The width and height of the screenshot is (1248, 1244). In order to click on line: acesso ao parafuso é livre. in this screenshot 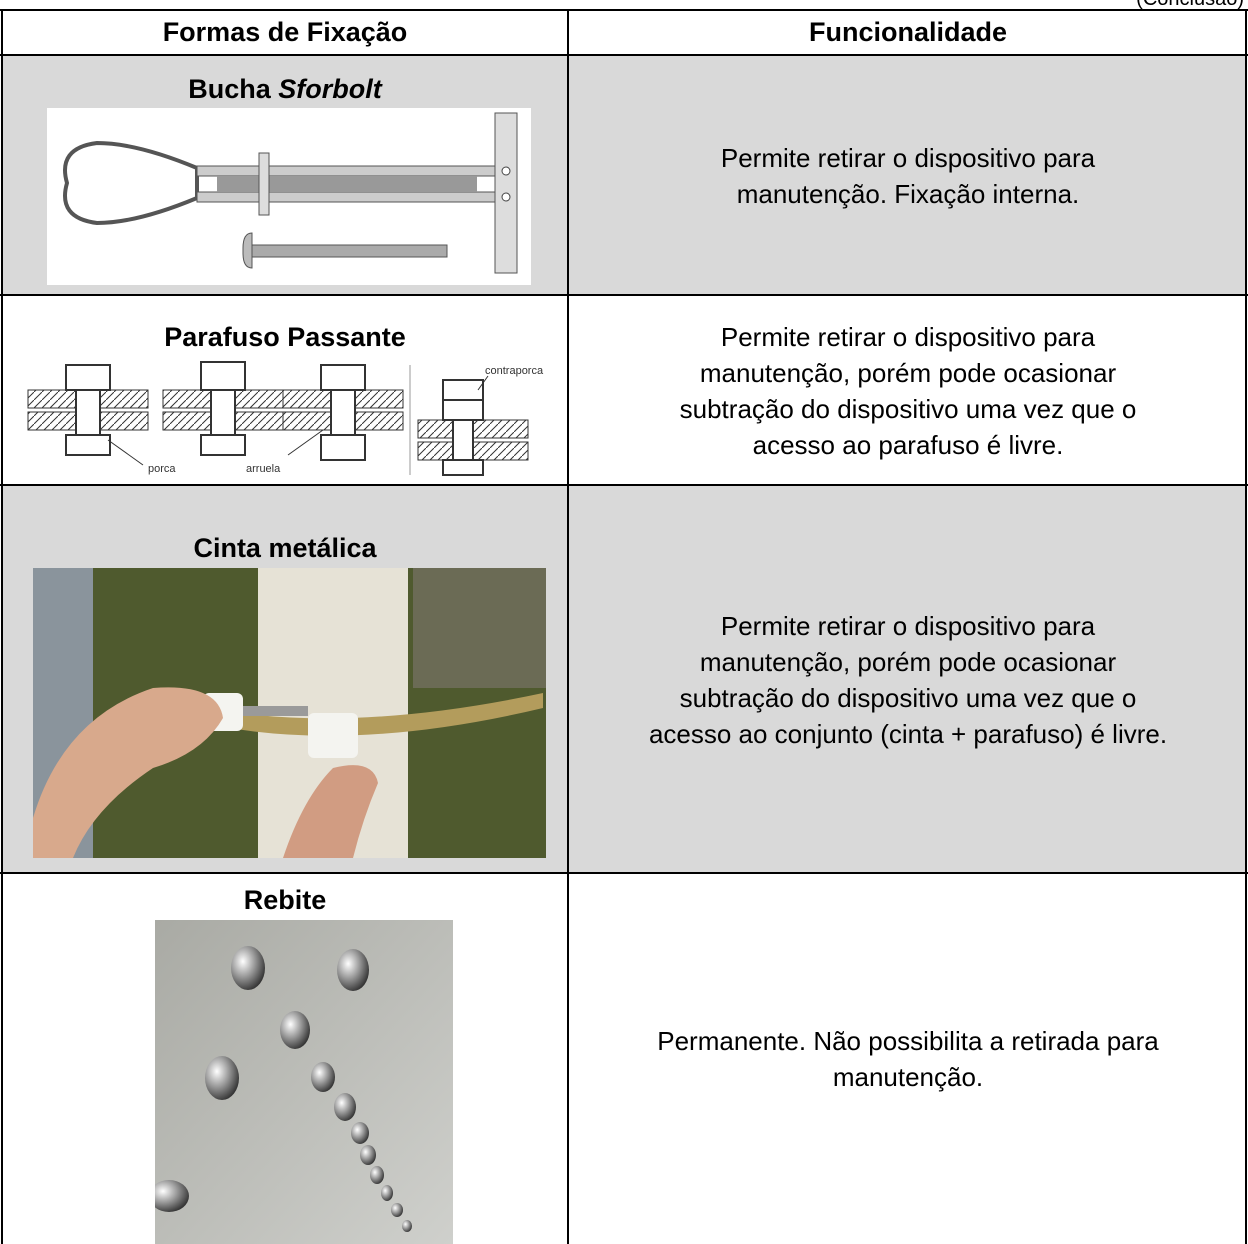, I will do `click(908, 444)`.